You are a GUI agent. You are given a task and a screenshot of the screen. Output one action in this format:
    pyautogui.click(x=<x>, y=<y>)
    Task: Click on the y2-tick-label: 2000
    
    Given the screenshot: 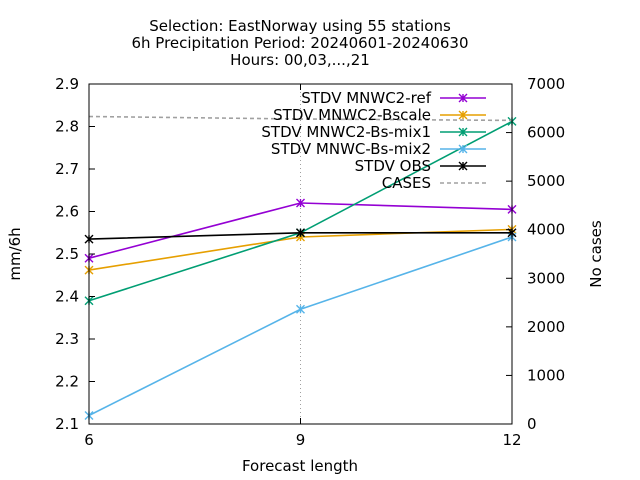 What is the action you would take?
    pyautogui.click(x=546, y=327)
    